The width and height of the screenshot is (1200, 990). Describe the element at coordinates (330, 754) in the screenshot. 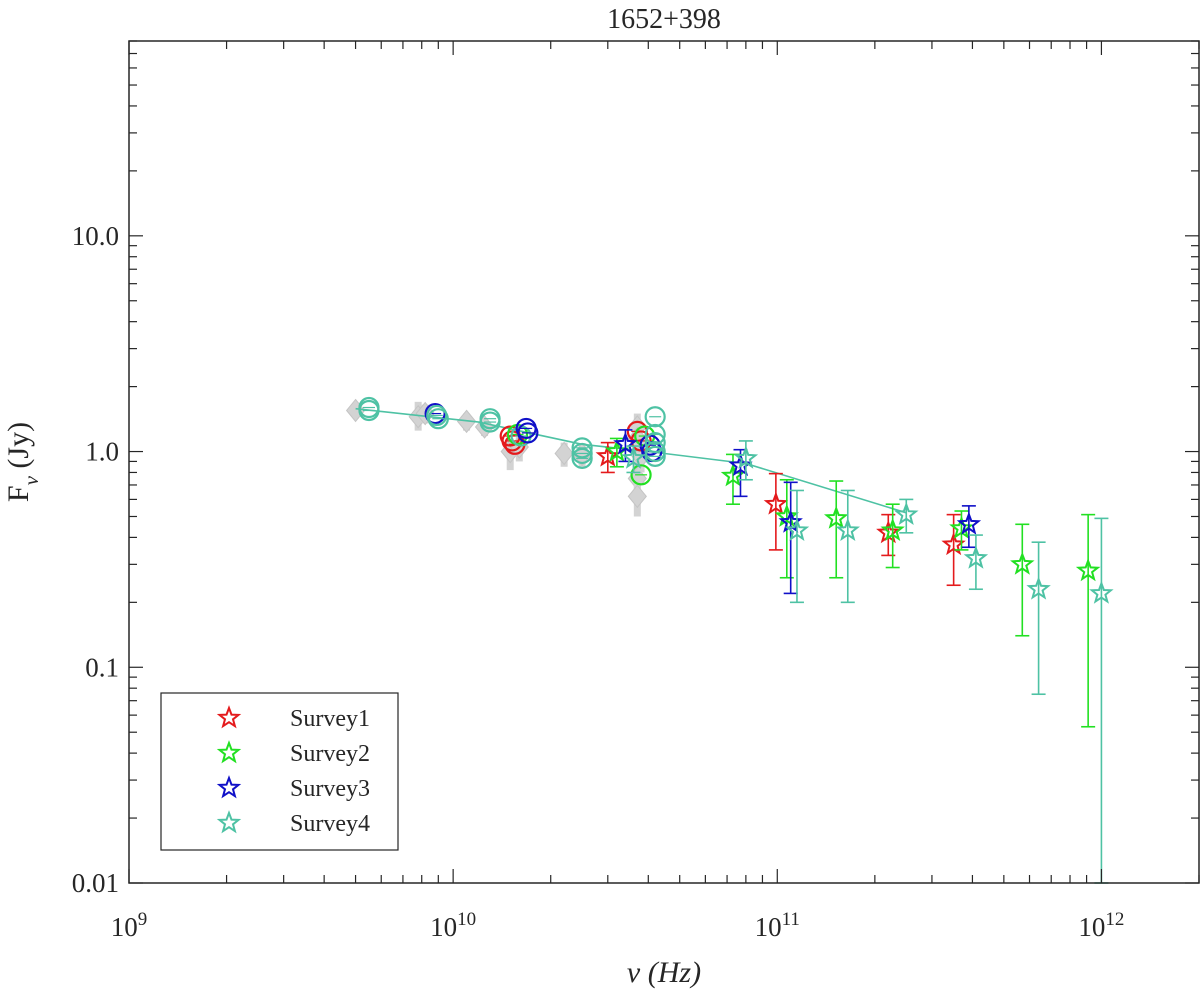

I see `legend-label: Survey2` at that location.